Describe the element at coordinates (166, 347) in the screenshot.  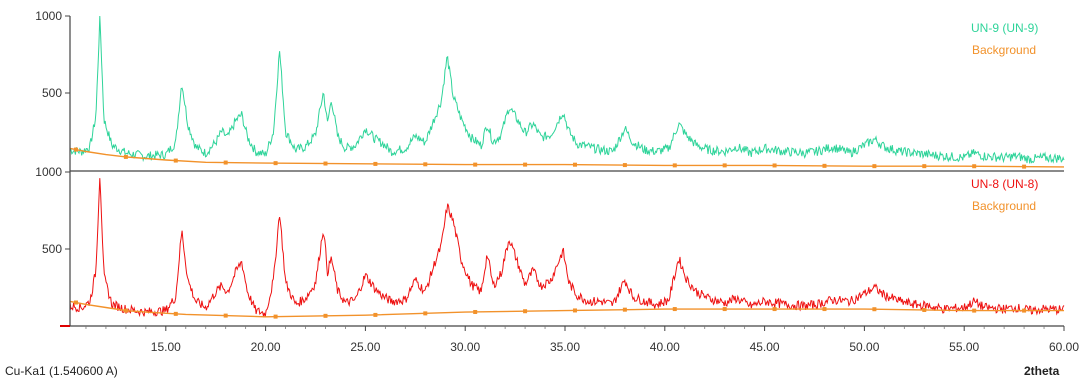
I see `x-tick-label: 15.00` at that location.